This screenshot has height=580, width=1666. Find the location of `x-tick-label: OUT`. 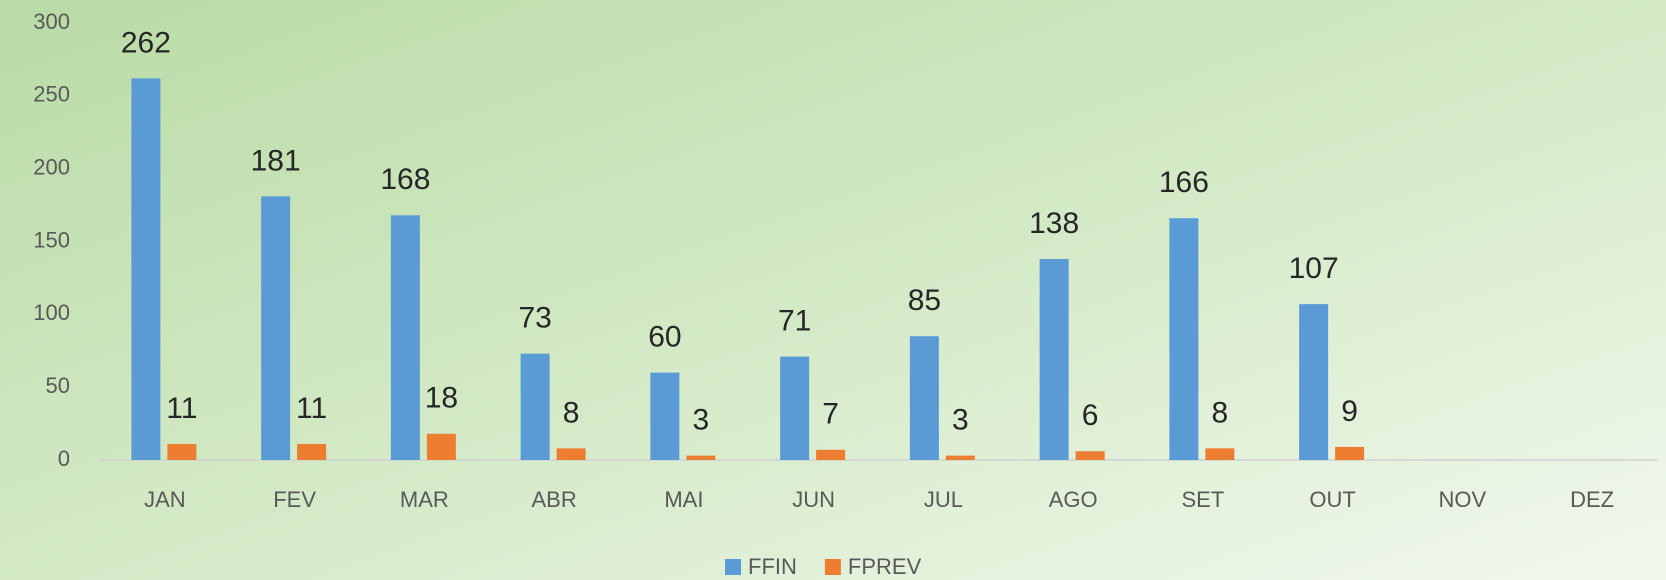

x-tick-label: OUT is located at coordinates (1332, 499).